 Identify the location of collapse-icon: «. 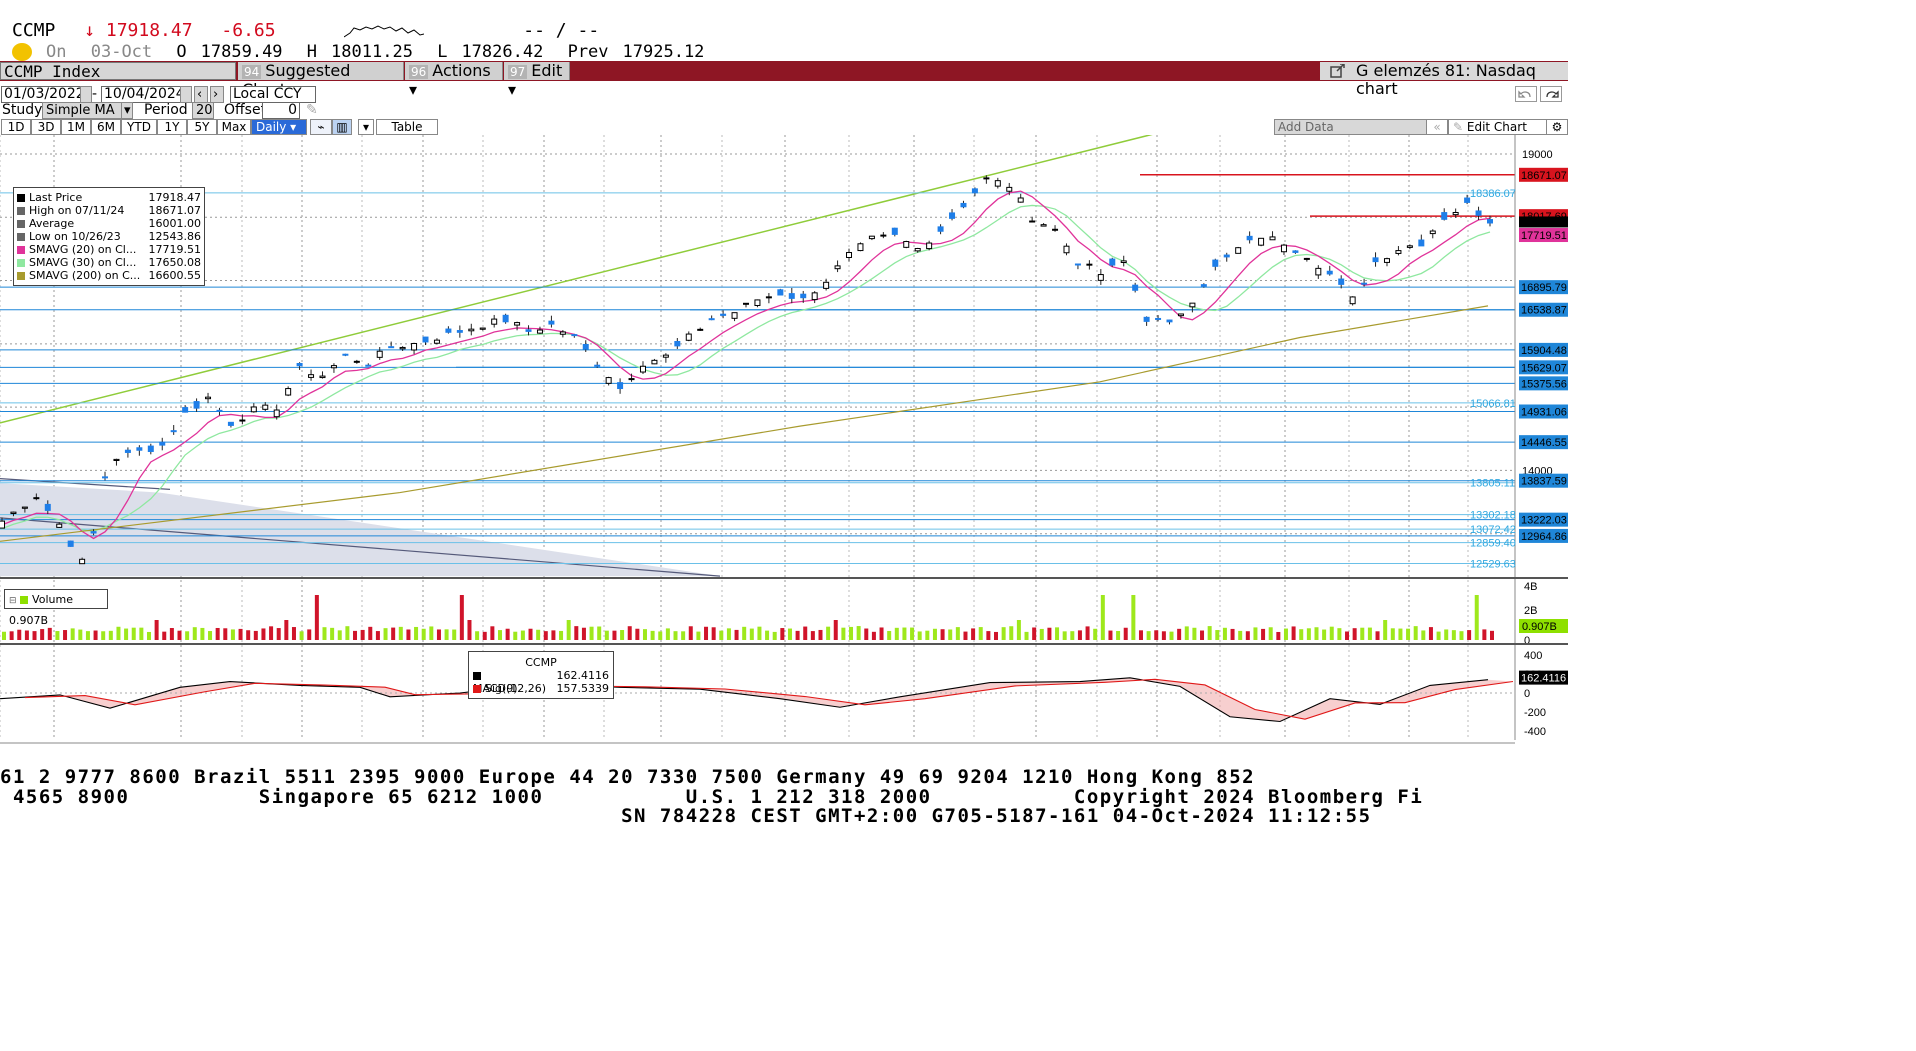
(1437, 127).